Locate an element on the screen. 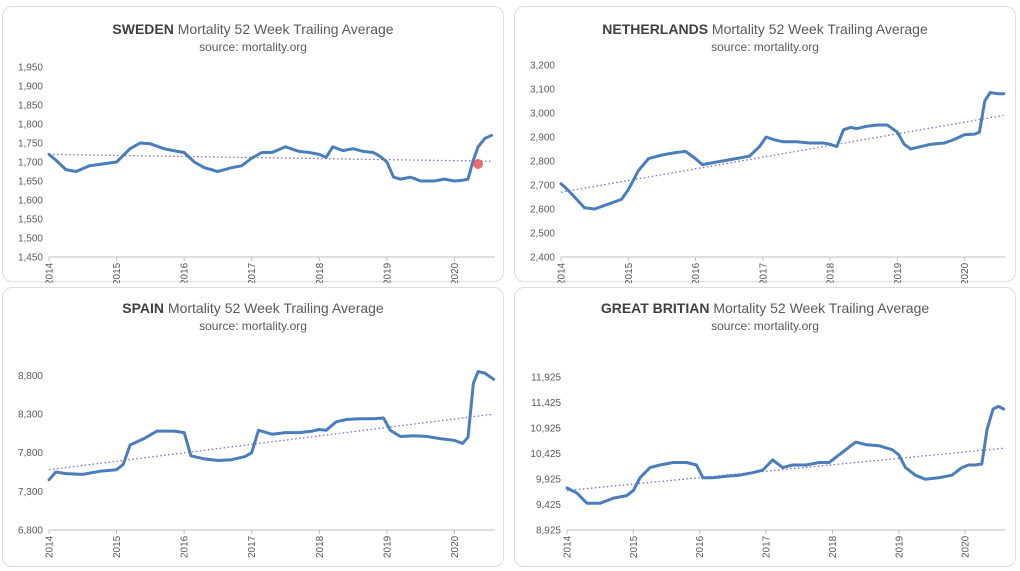 This screenshot has height=571, width=1020. y-tick-label: 8,925 is located at coordinates (548, 531).